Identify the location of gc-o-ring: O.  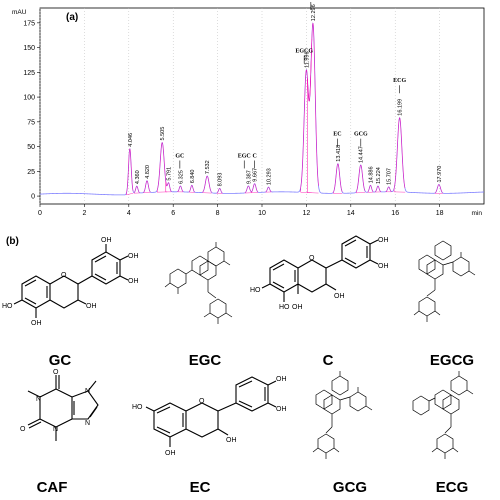
(64, 275).